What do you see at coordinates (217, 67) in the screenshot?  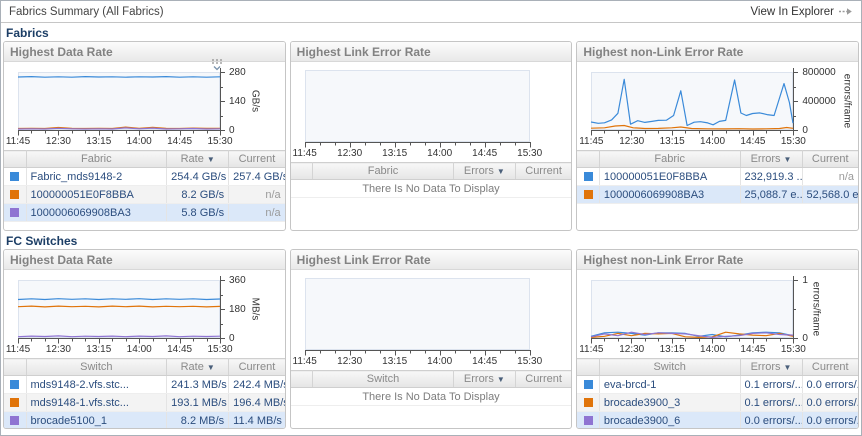 I see `chart-legend-icon` at bounding box center [217, 67].